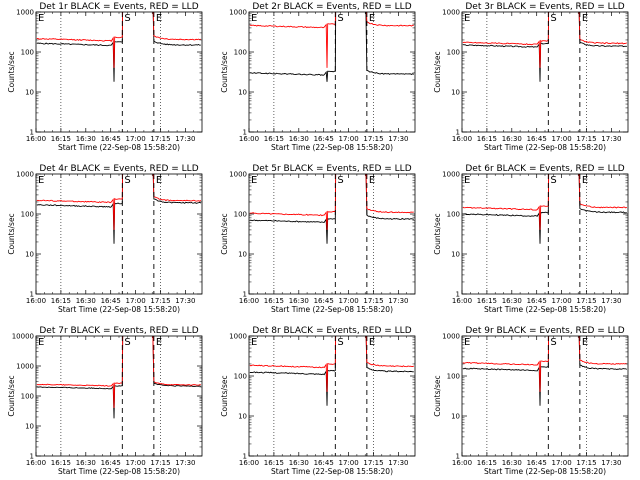  Describe the element at coordinates (331, 7) in the screenshot. I see `chart-title: Det 2r BLACK = Events, RED = LLD` at that location.